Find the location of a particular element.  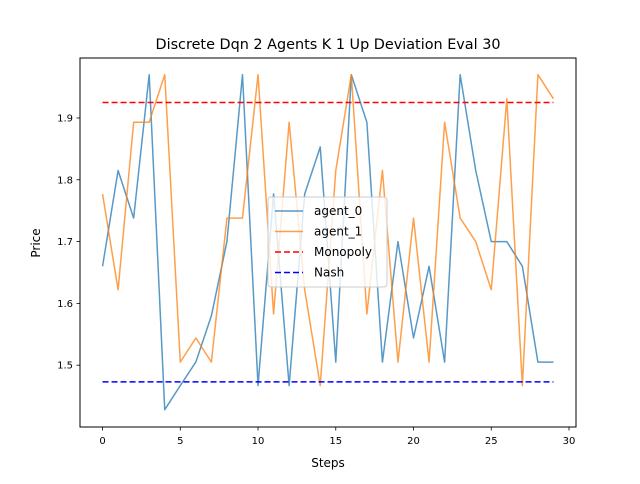

y-tick-label: 1.9 is located at coordinates (65, 118).